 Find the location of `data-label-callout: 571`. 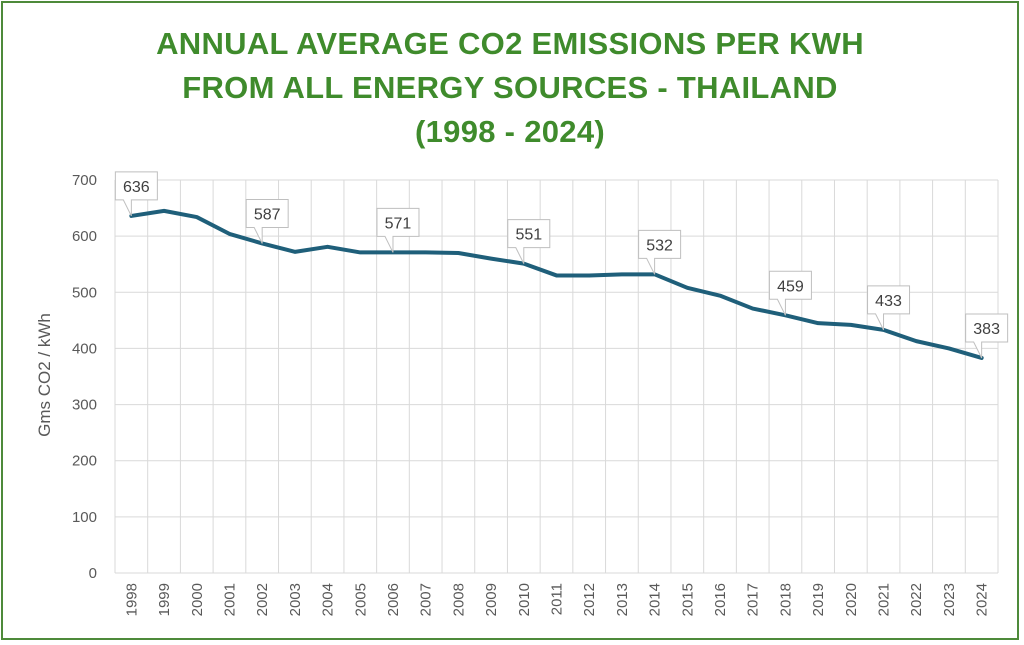

data-label-callout: 571 is located at coordinates (398, 230).